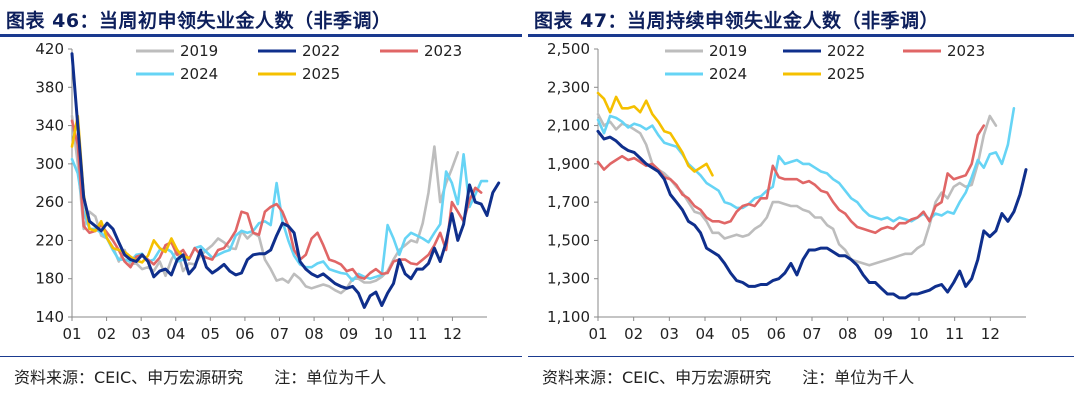 This screenshot has height=411, width=1080. What do you see at coordinates (49, 317) in the screenshot?
I see `y-tick-label: 140` at bounding box center [49, 317].